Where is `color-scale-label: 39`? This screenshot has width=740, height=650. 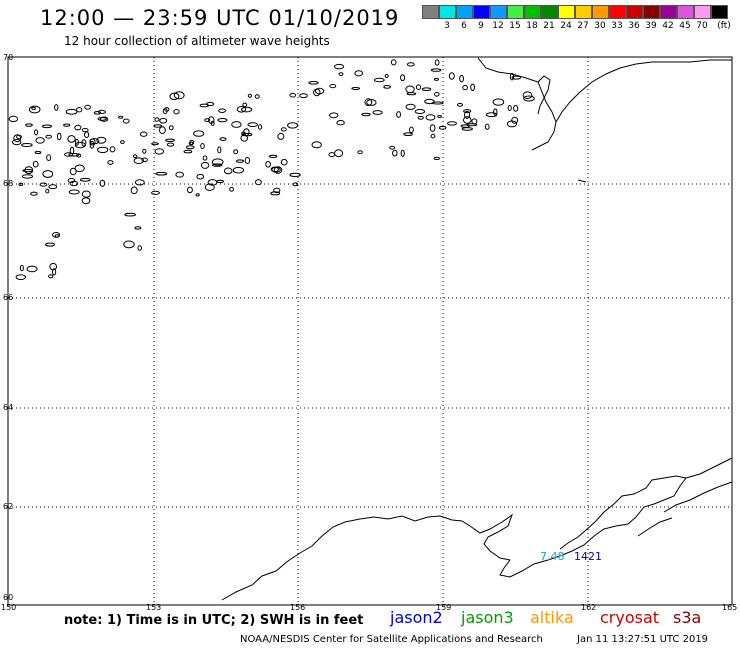
color-scale-label: 39 is located at coordinates (651, 26).